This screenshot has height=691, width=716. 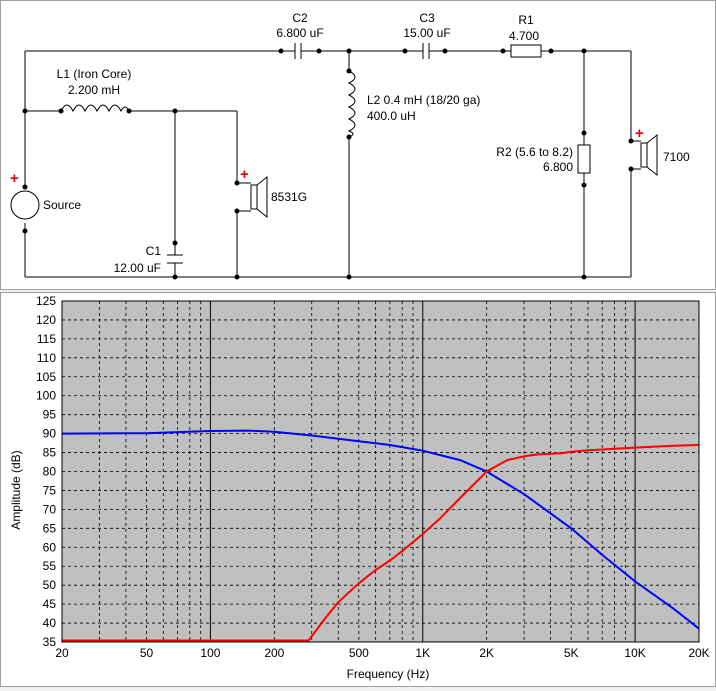 I want to click on y-tick-label: 65, so click(x=50, y=528).